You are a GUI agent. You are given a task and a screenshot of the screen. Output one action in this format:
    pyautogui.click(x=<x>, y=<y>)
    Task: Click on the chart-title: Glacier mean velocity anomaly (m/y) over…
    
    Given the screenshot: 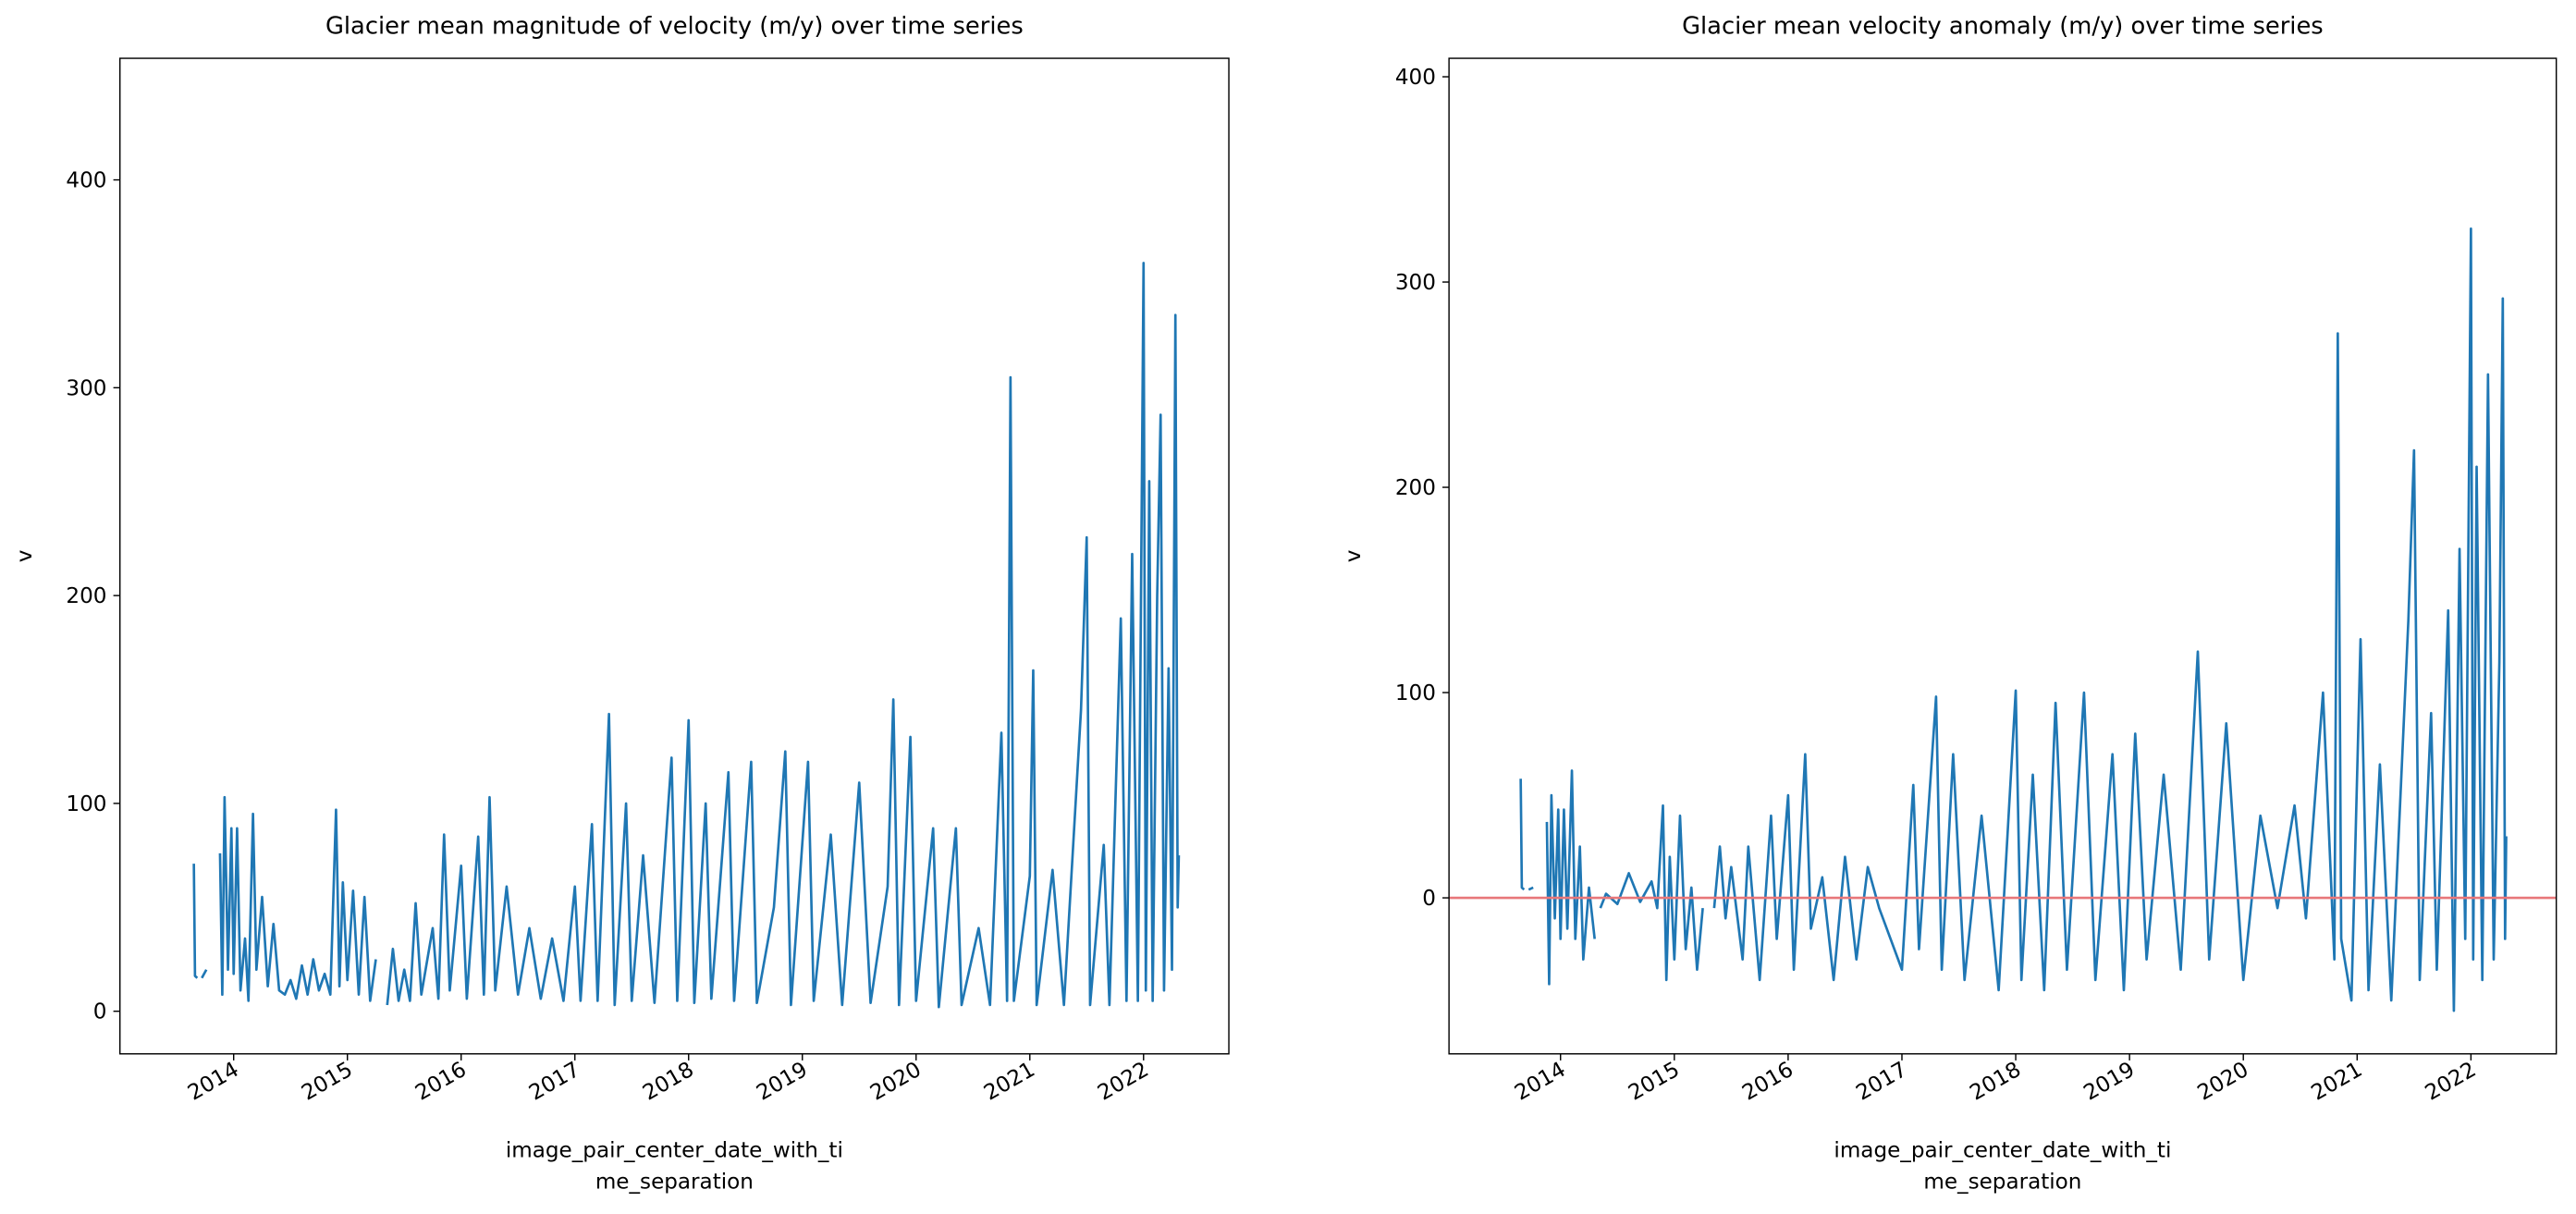 What is the action you would take?
    pyautogui.click(x=2003, y=26)
    